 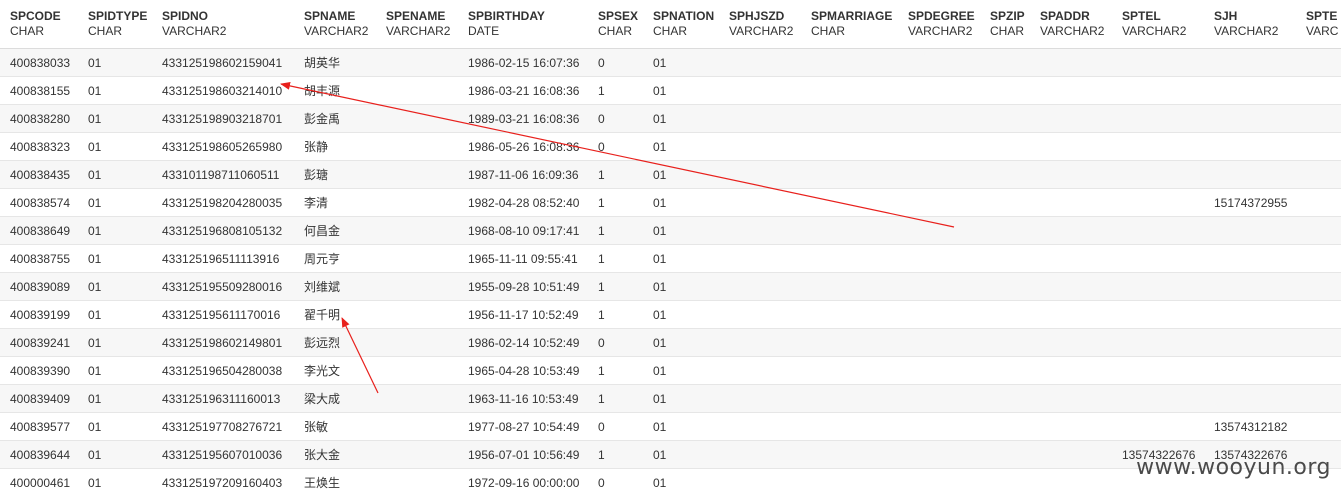 What do you see at coordinates (523, 118) in the screenshot?
I see `cell-spbirthday: 1989-03-21 16:08:36` at bounding box center [523, 118].